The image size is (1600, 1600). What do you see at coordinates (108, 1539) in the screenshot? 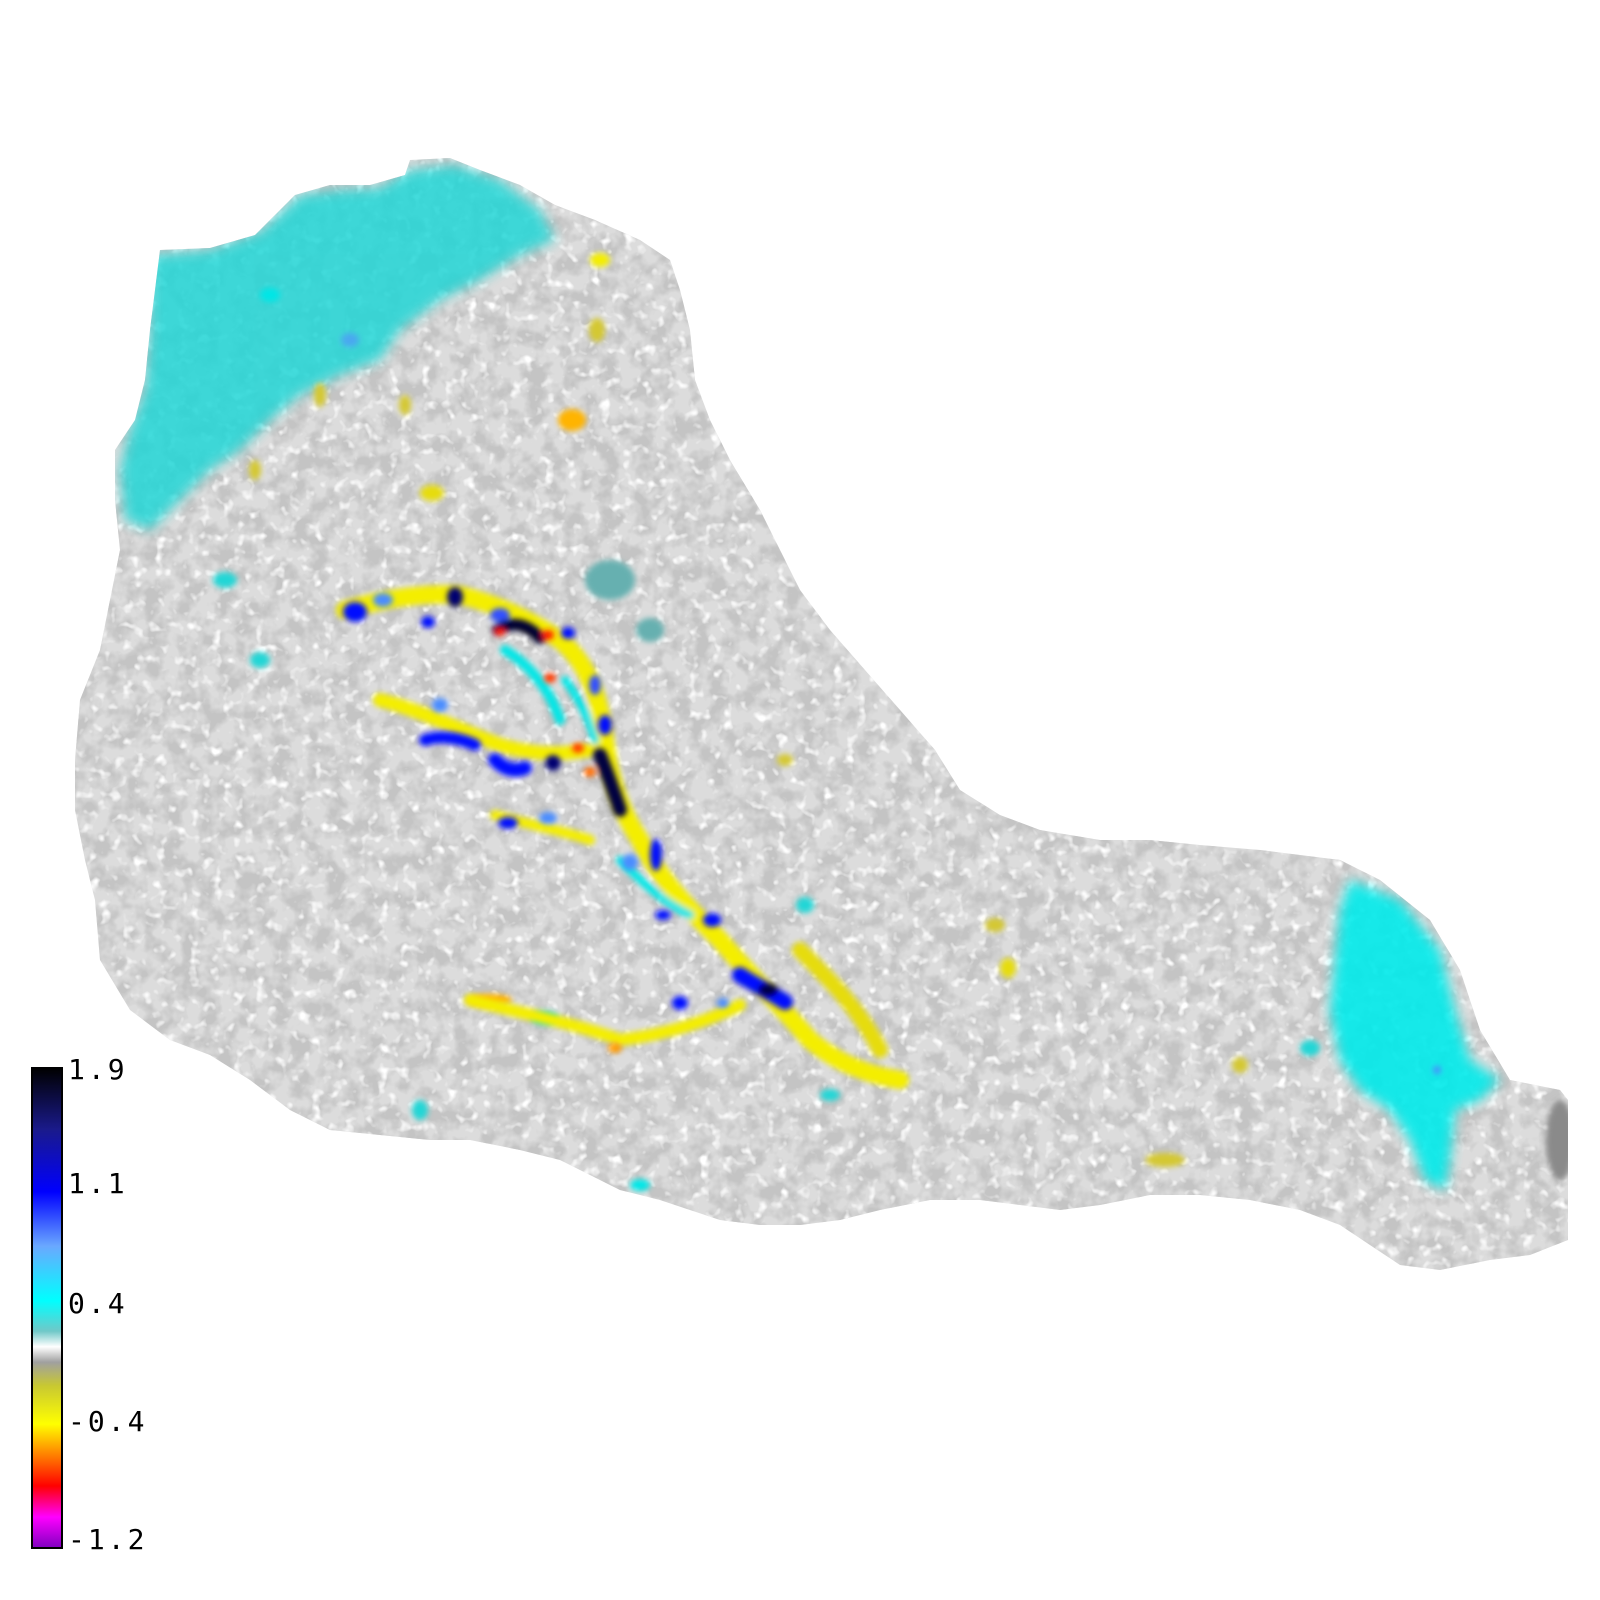
I see `colorbar-tick-label: -1.2` at bounding box center [108, 1539].